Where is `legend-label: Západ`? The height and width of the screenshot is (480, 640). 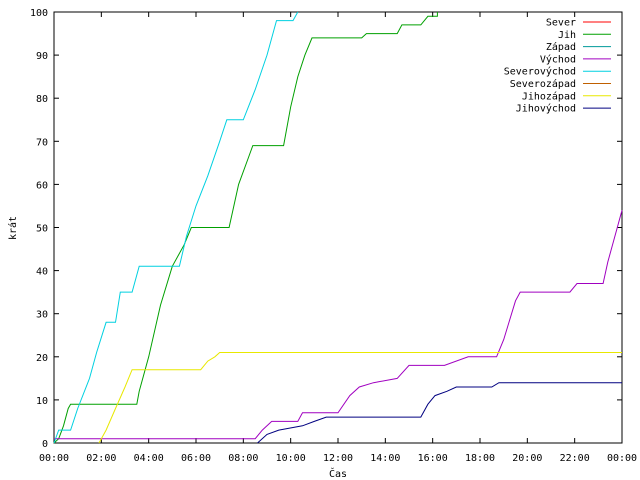 legend-label: Západ is located at coordinates (561, 47).